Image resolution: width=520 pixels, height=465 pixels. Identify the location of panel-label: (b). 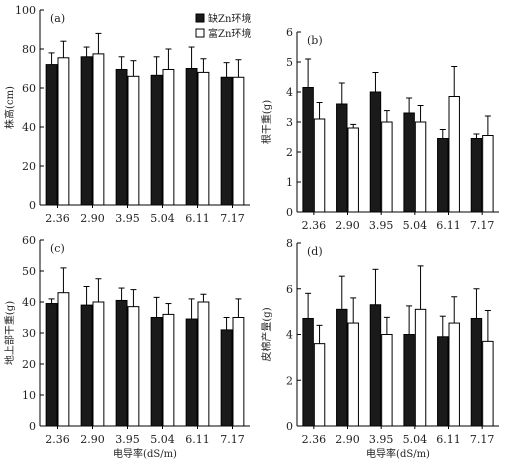
(315, 40).